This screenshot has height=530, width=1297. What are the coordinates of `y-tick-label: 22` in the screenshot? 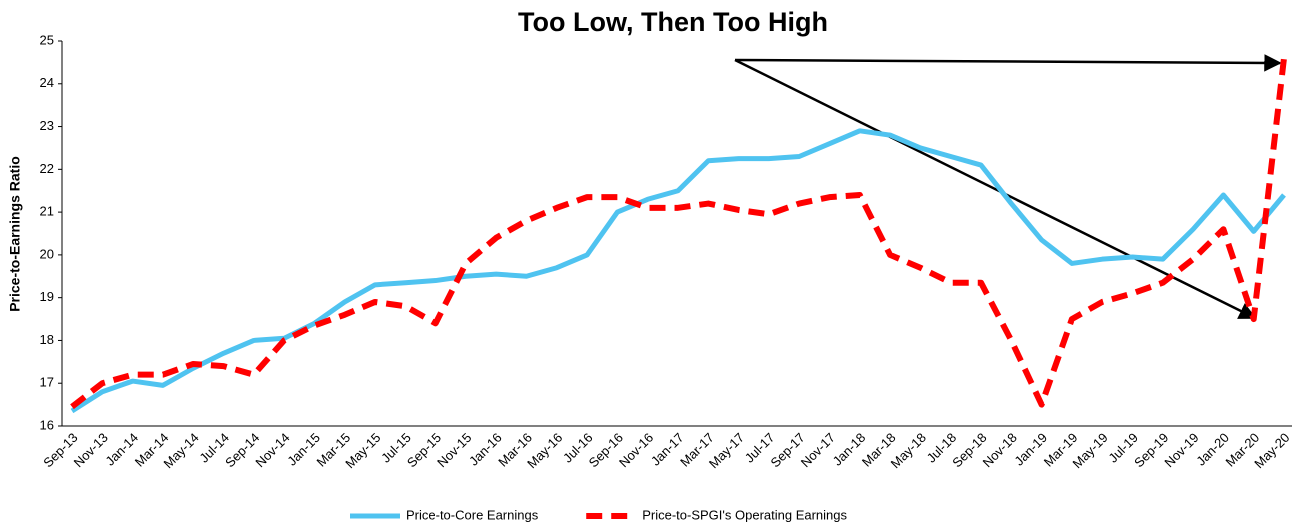 It's located at (47, 168).